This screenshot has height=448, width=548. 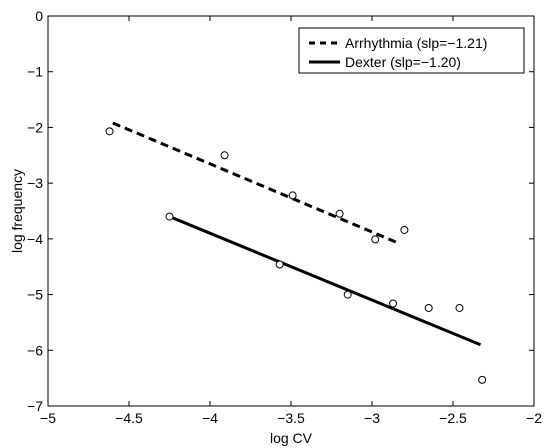 What do you see at coordinates (372, 418) in the screenshot?
I see `x-tick-label: −3` at bounding box center [372, 418].